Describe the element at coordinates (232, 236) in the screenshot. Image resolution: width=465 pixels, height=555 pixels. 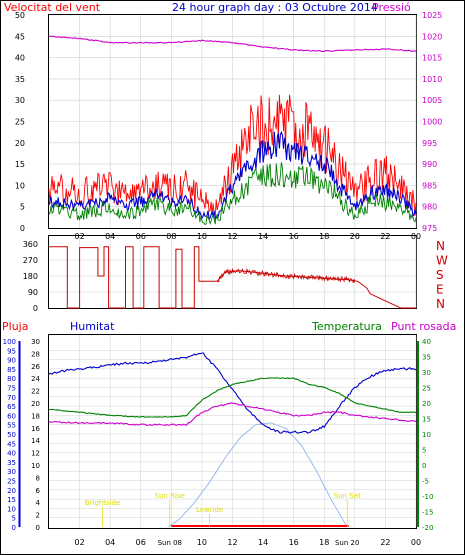
I see `wind-speed-x-tick-label: 12` at that location.